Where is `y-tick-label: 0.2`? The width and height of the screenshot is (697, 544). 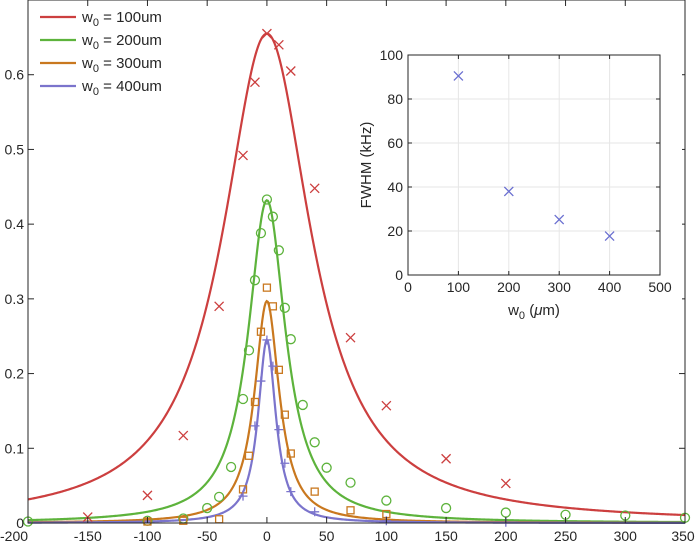
y-tick-label: 0.2 is located at coordinates (15, 374).